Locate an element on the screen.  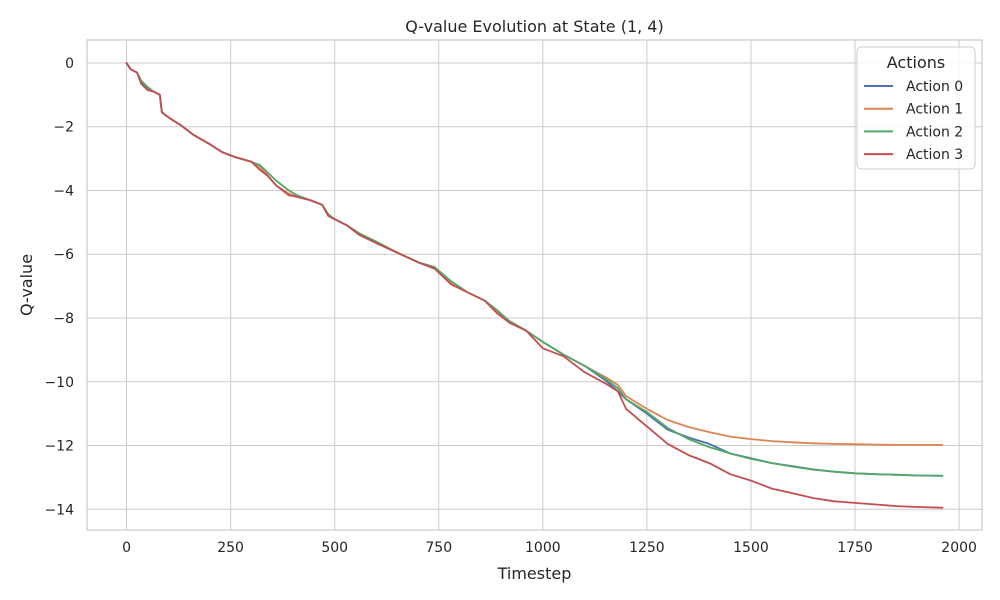
legend-label: Action 1 is located at coordinates (934, 110).